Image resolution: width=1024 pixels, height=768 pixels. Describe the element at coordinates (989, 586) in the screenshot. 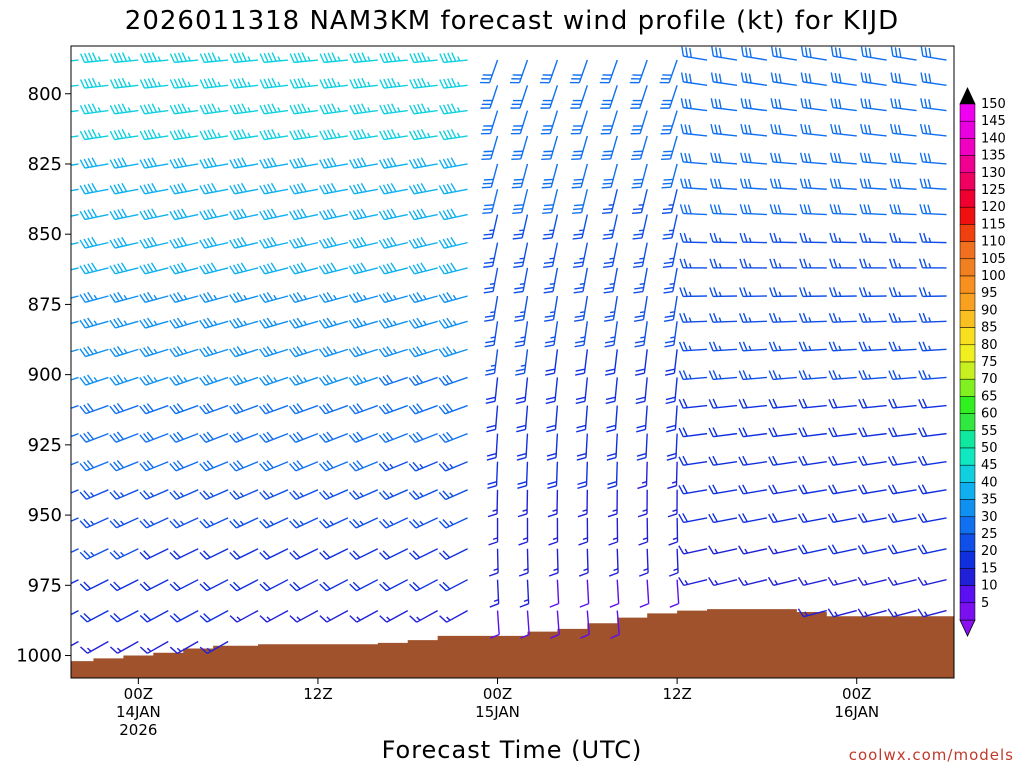

I see `colorbar-label: 10` at that location.